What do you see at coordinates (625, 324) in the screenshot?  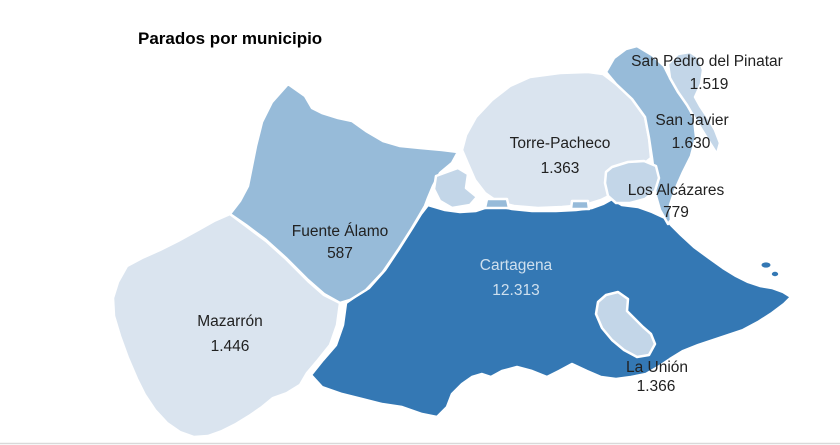 I see `region-la-union` at bounding box center [625, 324].